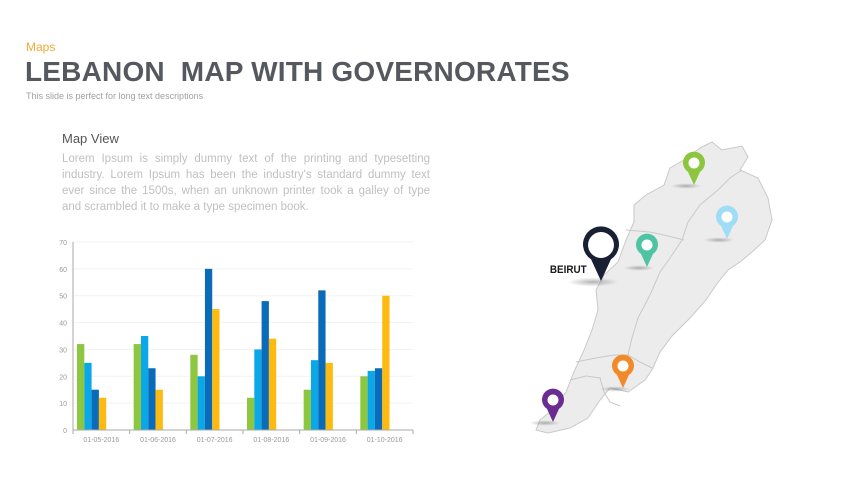 The width and height of the screenshot is (853, 480). Describe the element at coordinates (688, 170) in the screenshot. I see `map-pin-north` at that location.